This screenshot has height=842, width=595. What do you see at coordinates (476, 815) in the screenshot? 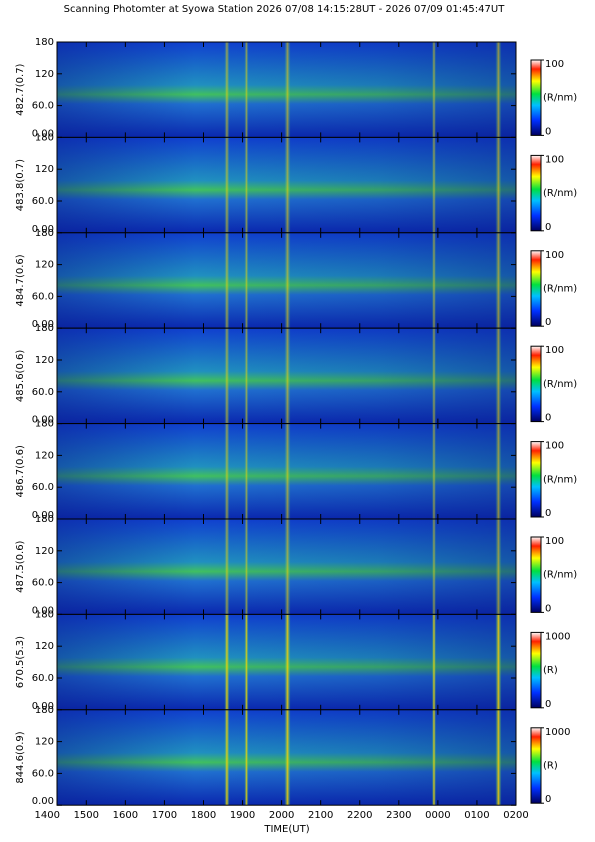
I see `x-tick-label: 0100` at bounding box center [476, 815].